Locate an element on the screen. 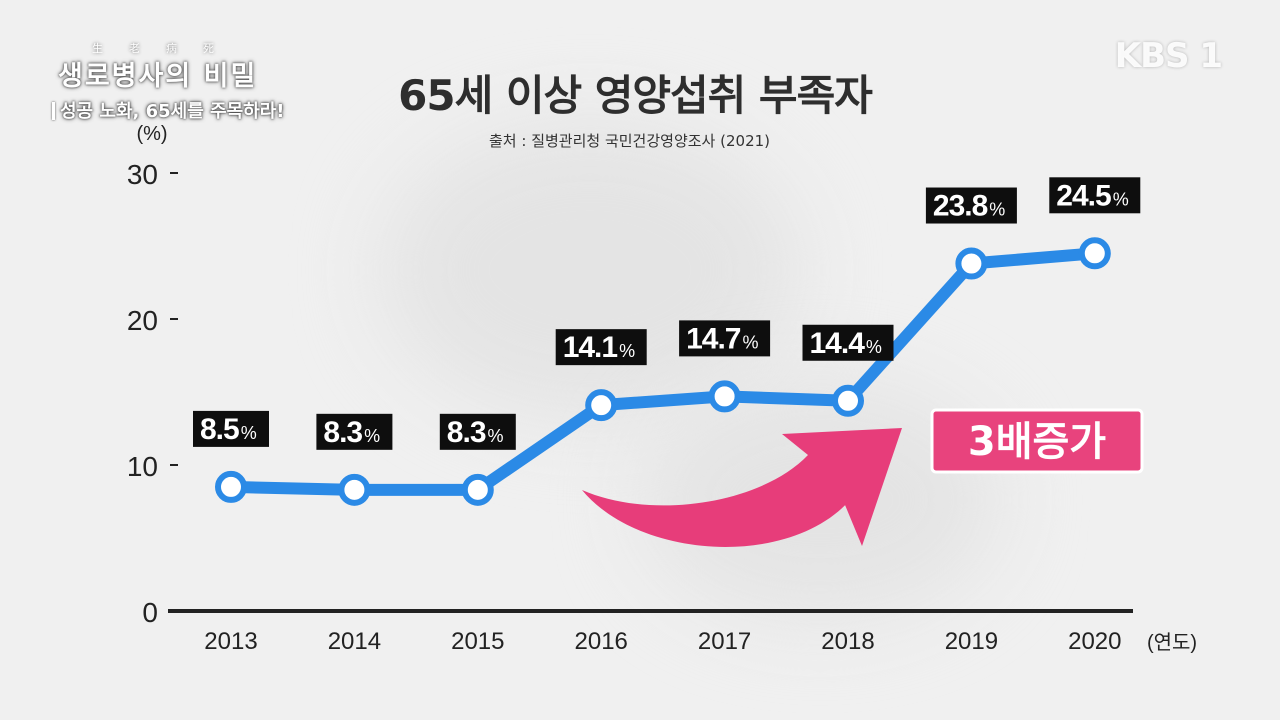 The height and width of the screenshot is (720, 1280). chart-source: 출처 : 질병관리청 국민건강영양조사 (2021) is located at coordinates (630, 141).